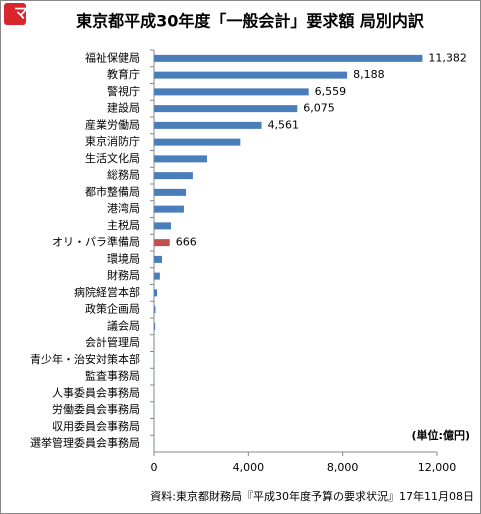 The height and width of the screenshot is (514, 481). What do you see at coordinates (24, 14) in the screenshot?
I see `logo: マ!` at bounding box center [24, 14].